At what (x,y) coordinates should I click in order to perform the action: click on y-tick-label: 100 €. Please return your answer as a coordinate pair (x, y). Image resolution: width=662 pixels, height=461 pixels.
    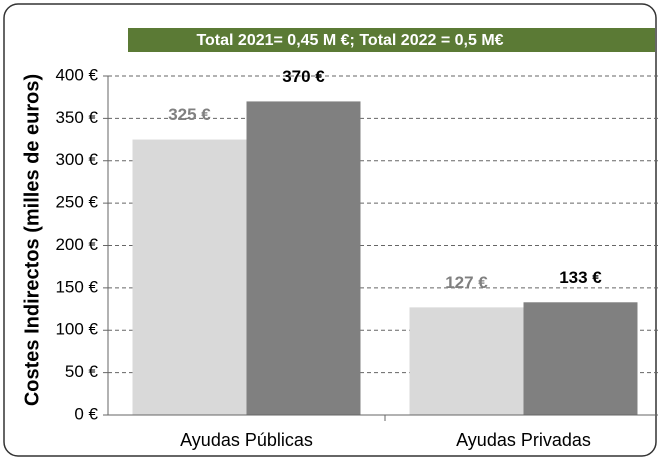
    Looking at the image, I should click on (76, 329).